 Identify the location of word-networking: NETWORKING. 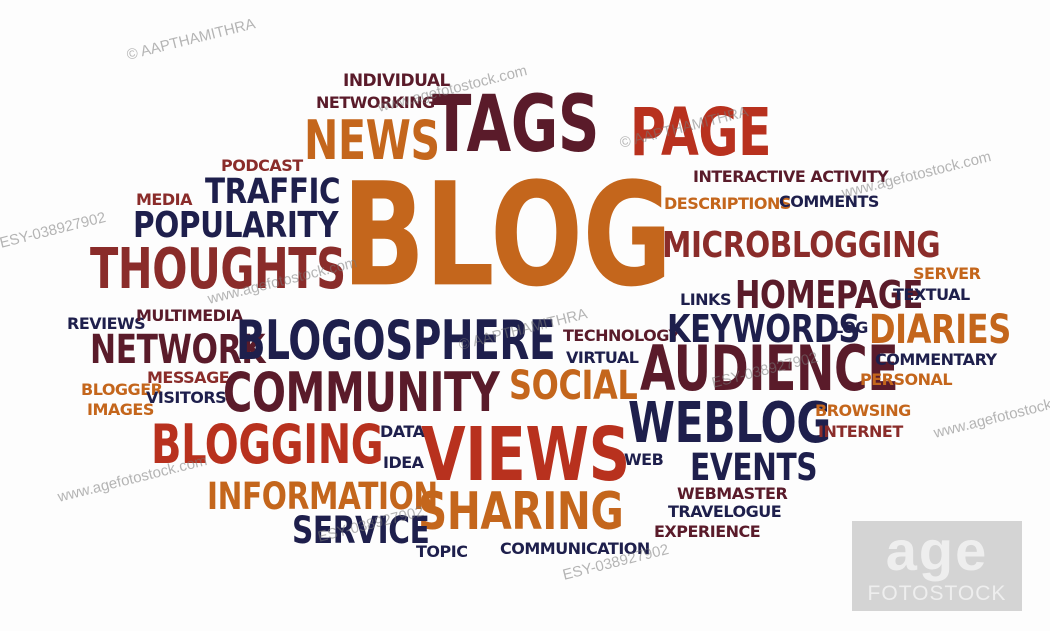
(375, 102).